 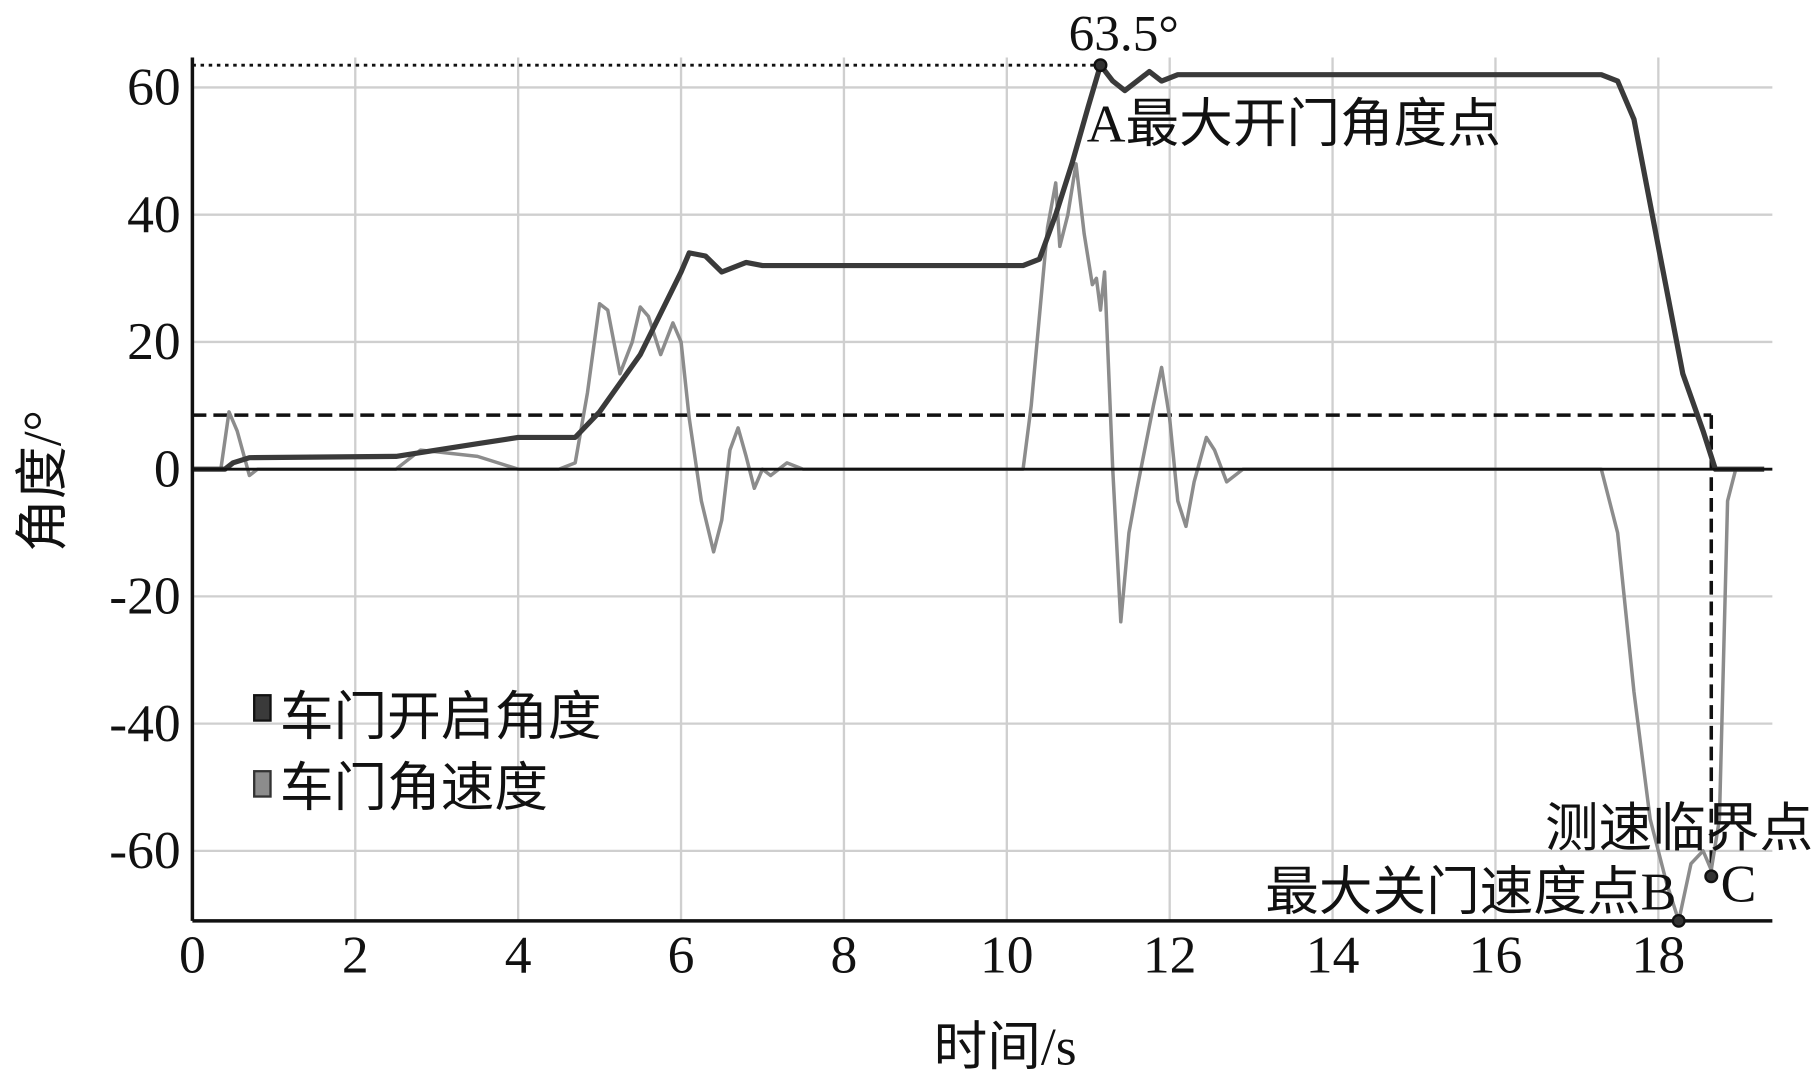 I want to click on annotation-label-B: 最大关门速度点B, so click(x=1470, y=892).